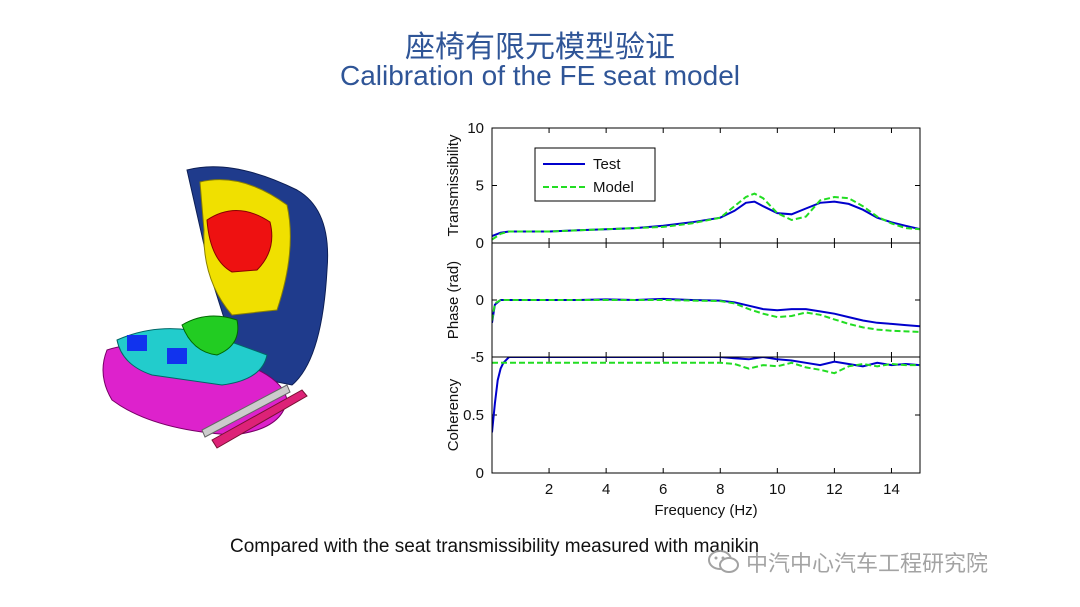 Image resolution: width=1080 pixels, height=607 pixels. I want to click on y-tick-label: 0.5, so click(473, 415).